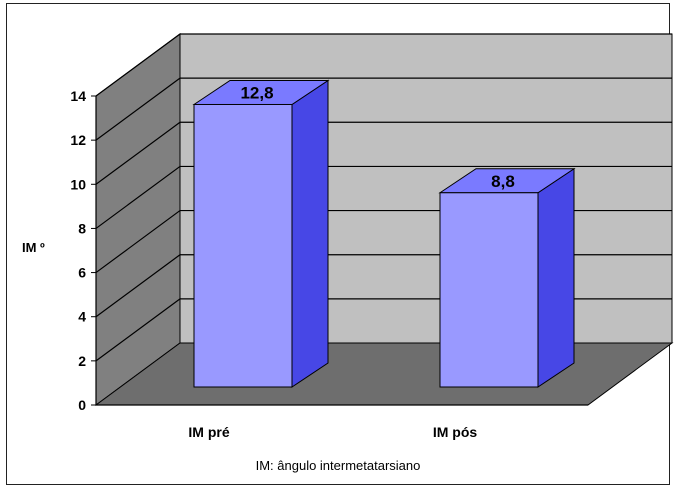 This screenshot has width=677, height=489. I want to click on y-tick-label: 0, so click(82, 405).